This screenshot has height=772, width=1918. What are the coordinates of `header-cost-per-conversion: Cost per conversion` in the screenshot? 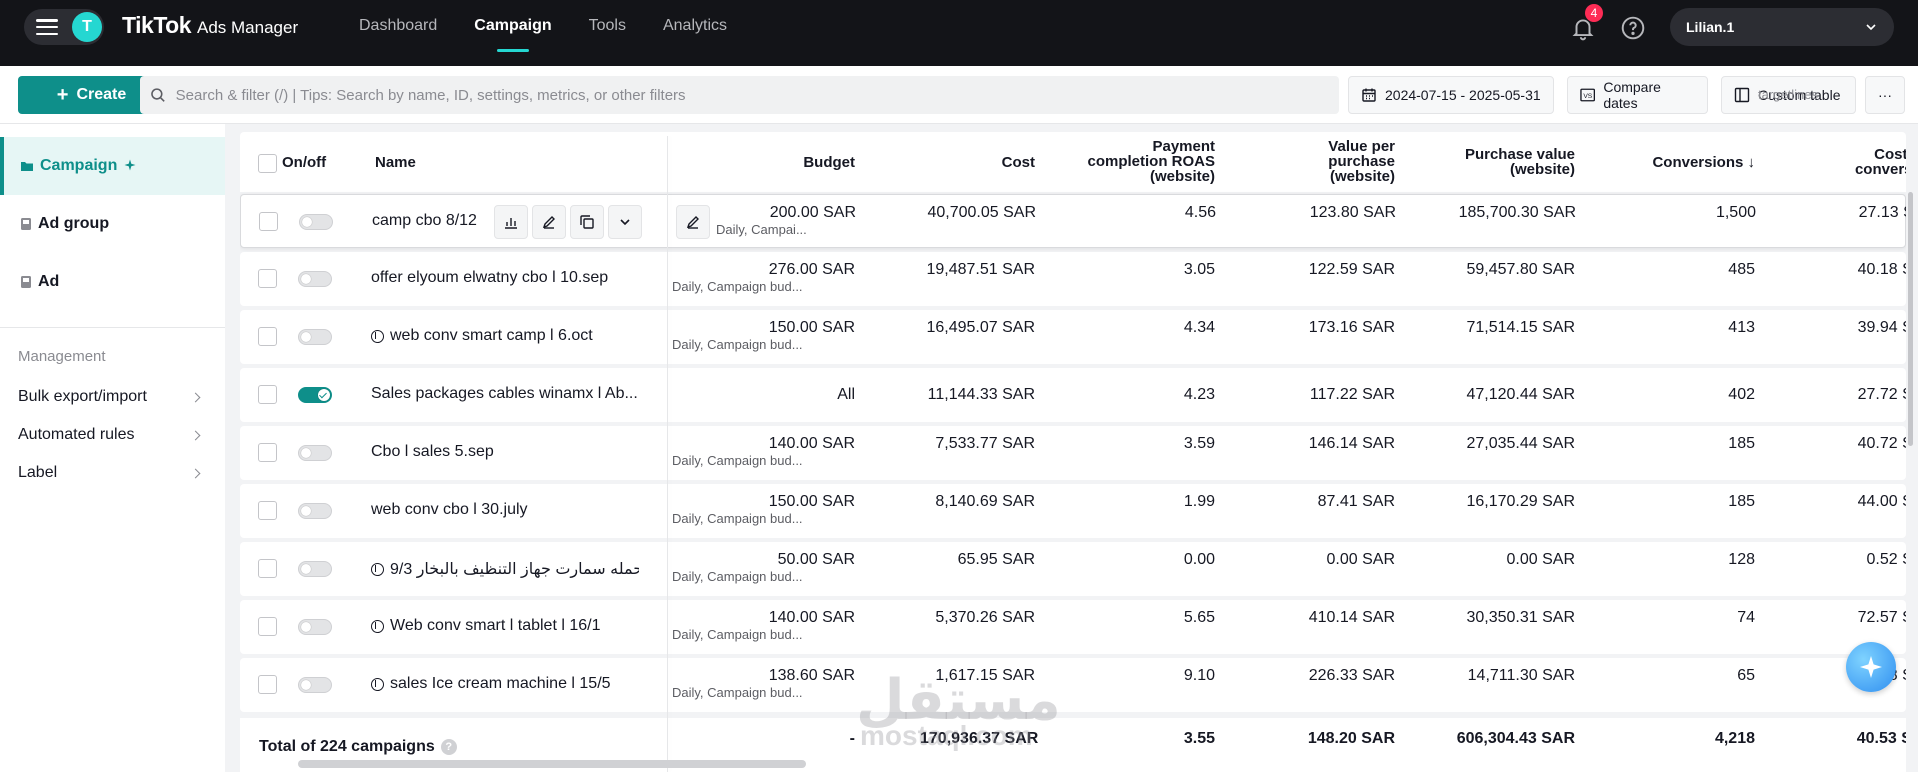 It's located at (1823, 162).